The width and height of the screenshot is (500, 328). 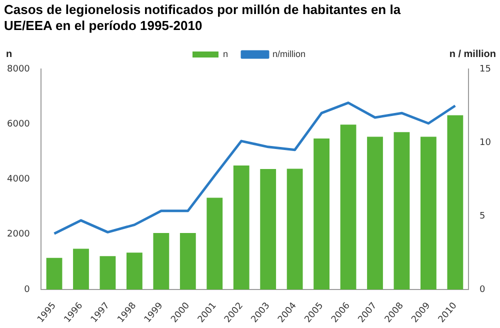 I want to click on chart-title: Casos de legionelosis notificados por millón de habitantes en la UE/EEA en el período 1995-2010, so click(x=202, y=18).